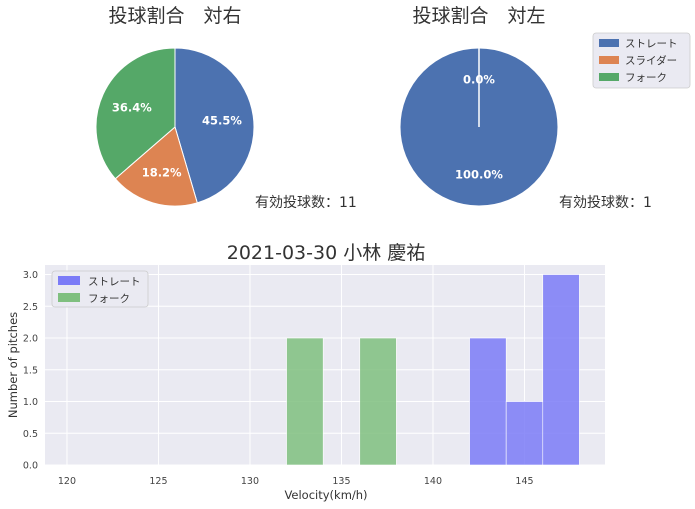 The height and width of the screenshot is (509, 695). What do you see at coordinates (222, 120) in the screenshot?
I see `pie-value-label-right-0: 45.5%` at bounding box center [222, 120].